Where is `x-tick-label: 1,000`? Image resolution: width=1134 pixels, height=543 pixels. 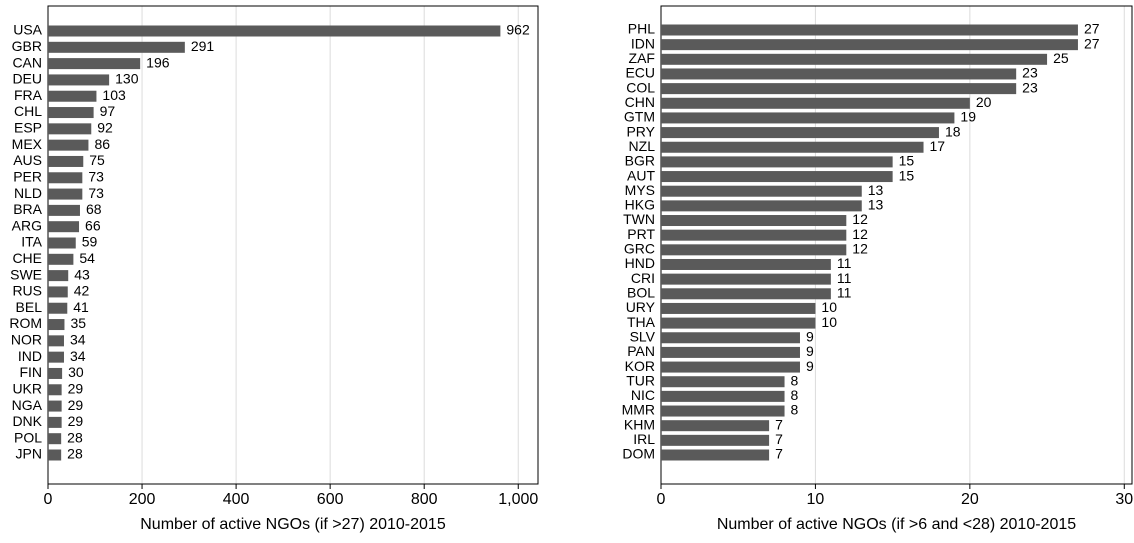
x-tick-label: 1,000 is located at coordinates (518, 499).